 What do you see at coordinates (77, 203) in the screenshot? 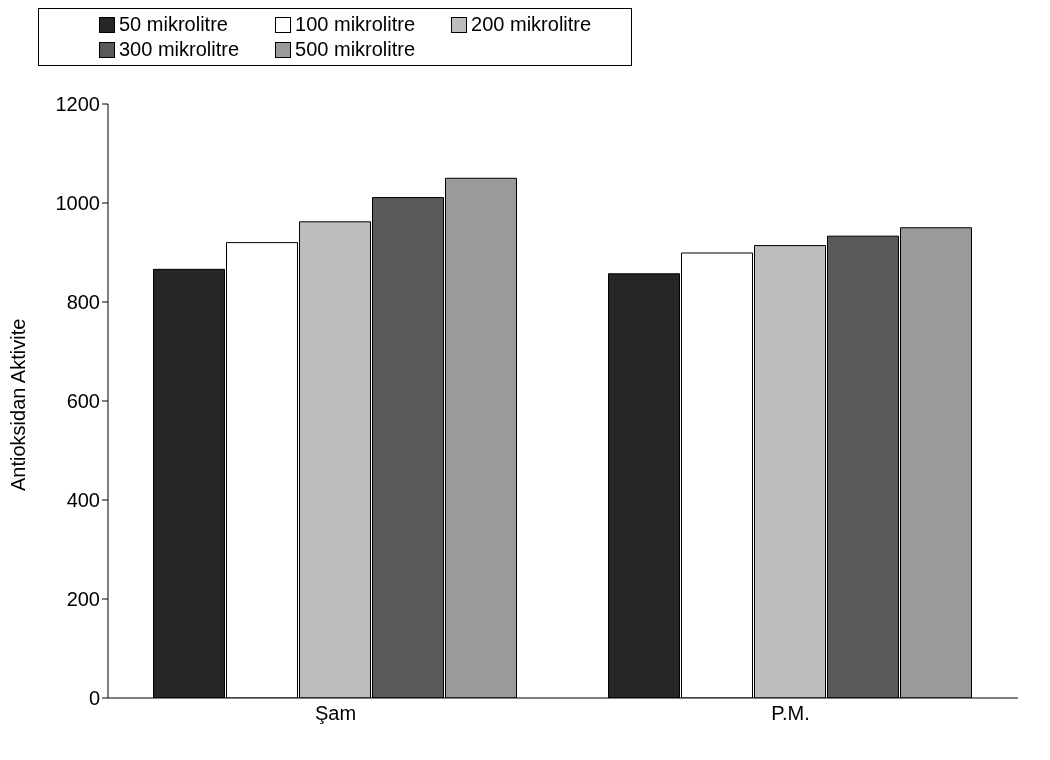
I see `y-tick-label: 1000` at bounding box center [77, 203].